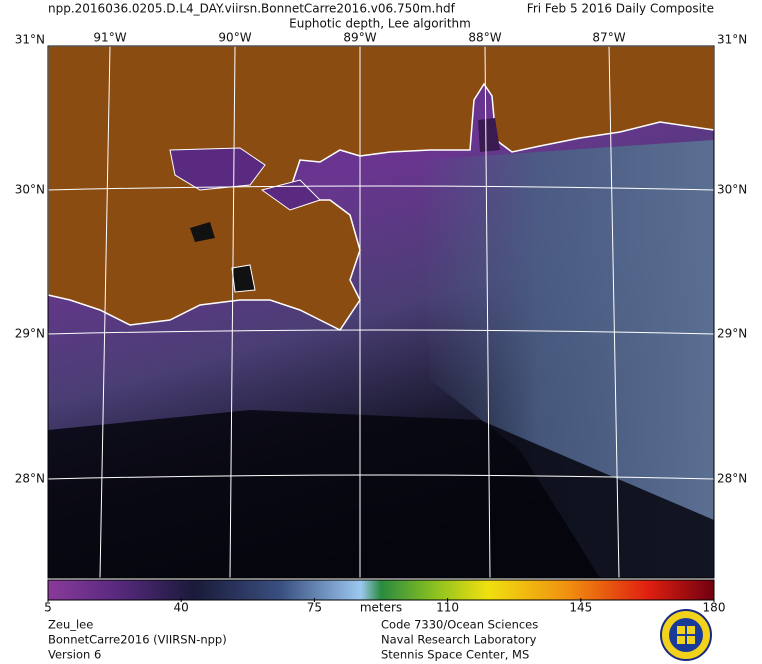 The image size is (762, 664). I want to click on footer-text: Zeu_lee, so click(70, 625).